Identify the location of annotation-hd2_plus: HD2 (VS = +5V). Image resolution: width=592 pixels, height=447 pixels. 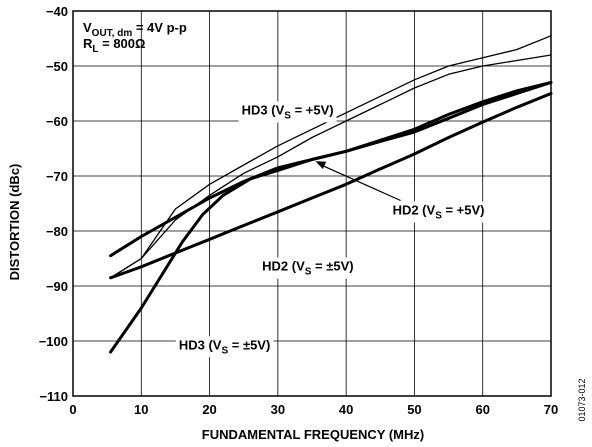
(439, 212).